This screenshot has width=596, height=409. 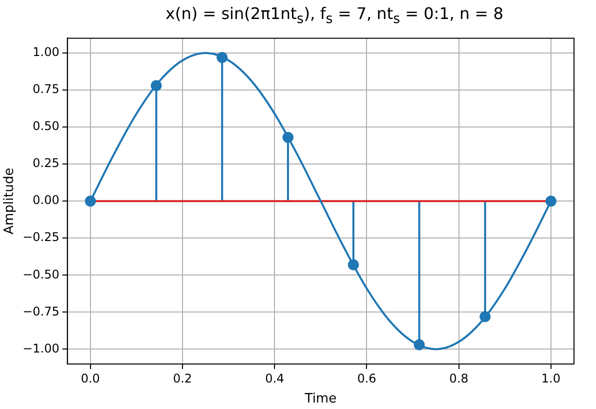 I want to click on x-tick-label: 0.6, so click(x=366, y=378).